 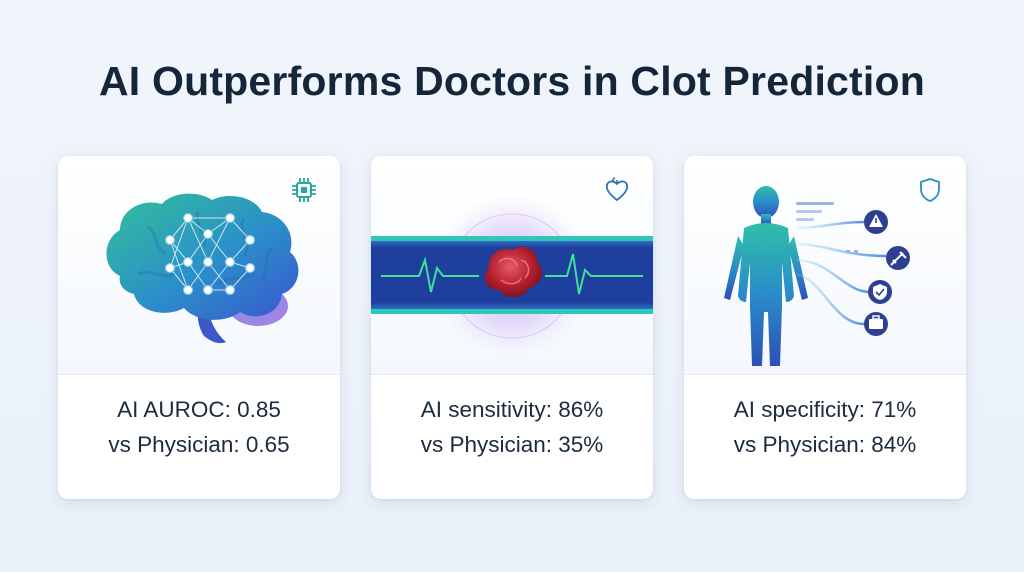 What do you see at coordinates (880, 292) in the screenshot?
I see `check-shield-icon` at bounding box center [880, 292].